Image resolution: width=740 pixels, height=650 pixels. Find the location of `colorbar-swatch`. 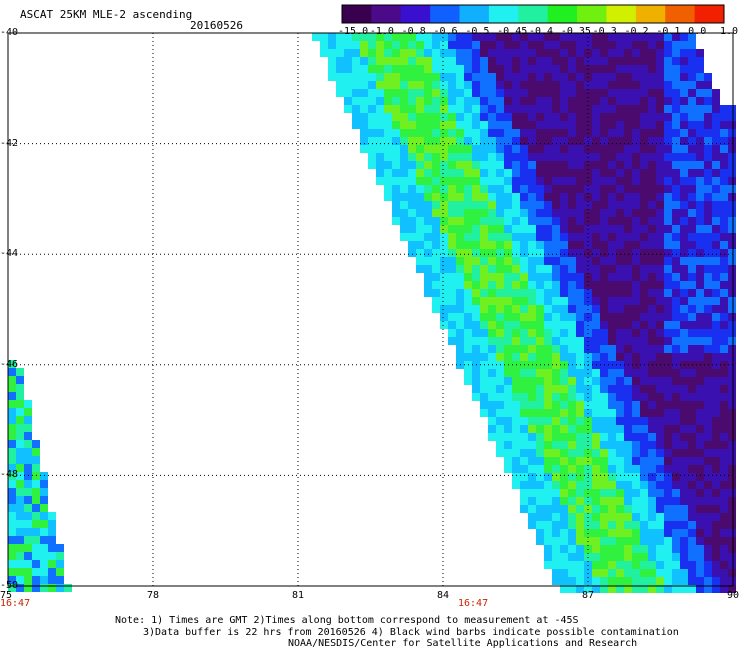

colorbar-swatch is located at coordinates (503, 14).